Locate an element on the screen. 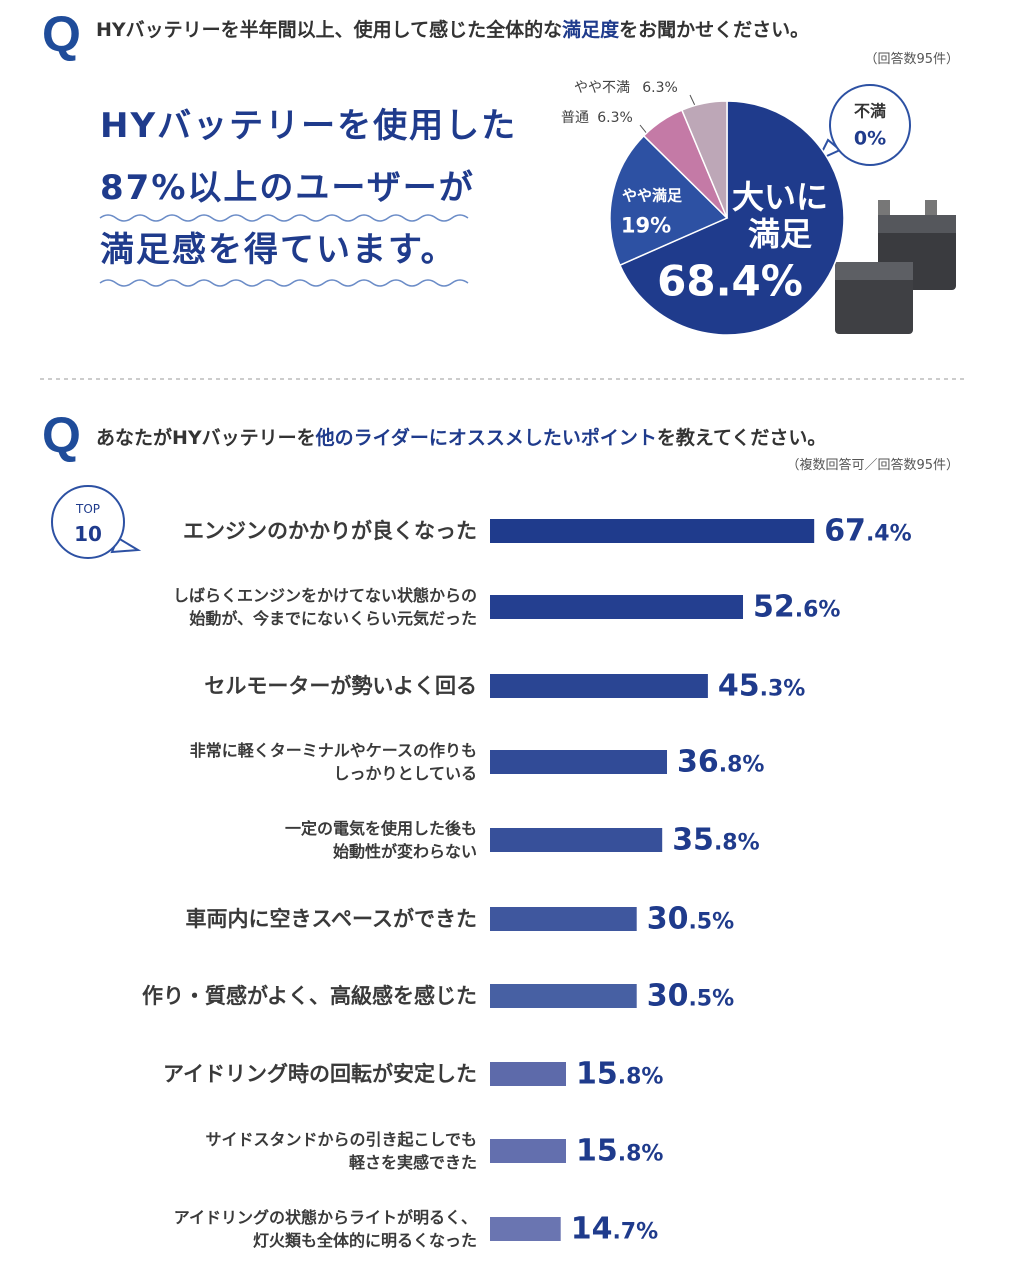  category-label: エンジンのかかりが良くなった is located at coordinates (330, 530).